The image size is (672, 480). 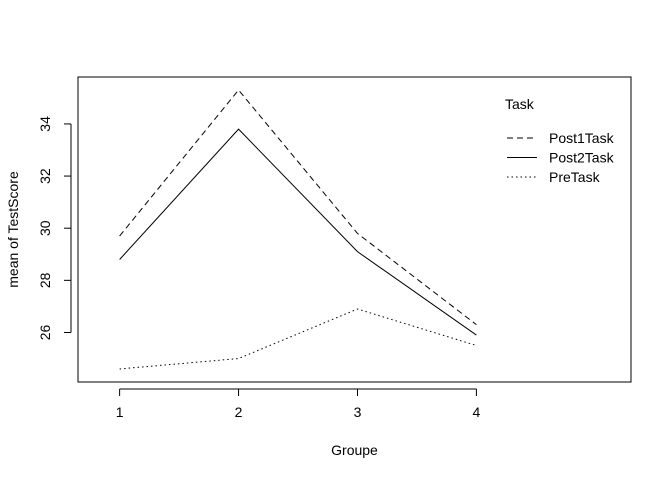 What do you see at coordinates (45, 176) in the screenshot?
I see `y-tick-label: 32` at bounding box center [45, 176].